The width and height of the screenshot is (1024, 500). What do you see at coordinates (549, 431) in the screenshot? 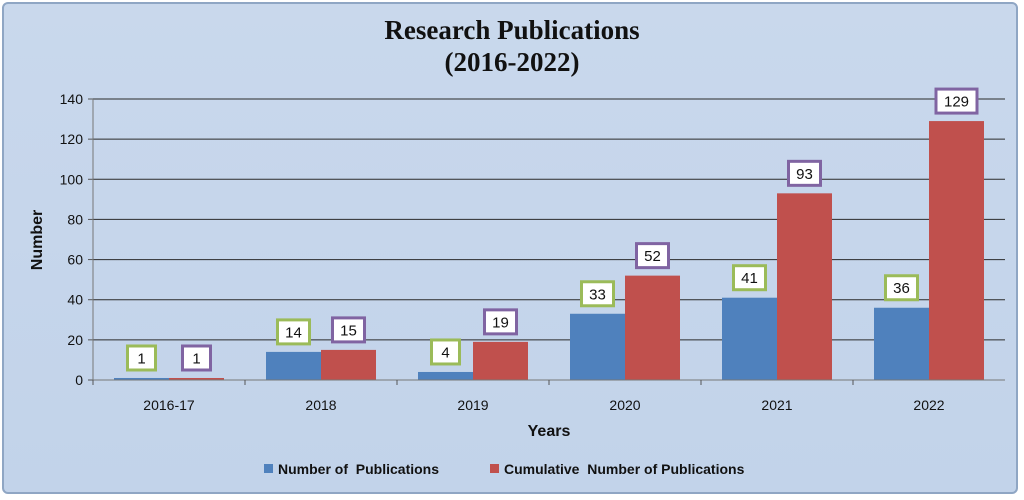
I see `x-axis-title: Years` at bounding box center [549, 431].